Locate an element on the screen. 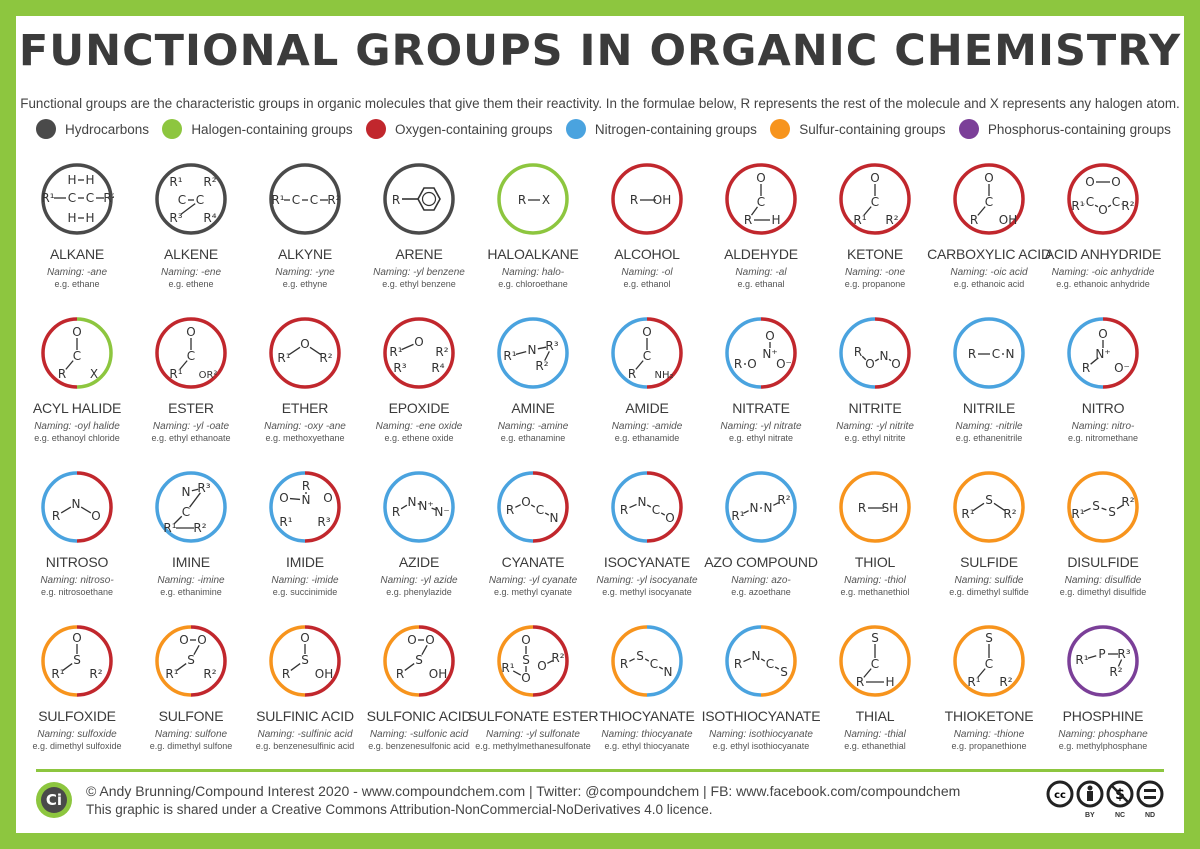 This screenshot has width=1200, height=849. atom-label: R³ is located at coordinates (175, 218).